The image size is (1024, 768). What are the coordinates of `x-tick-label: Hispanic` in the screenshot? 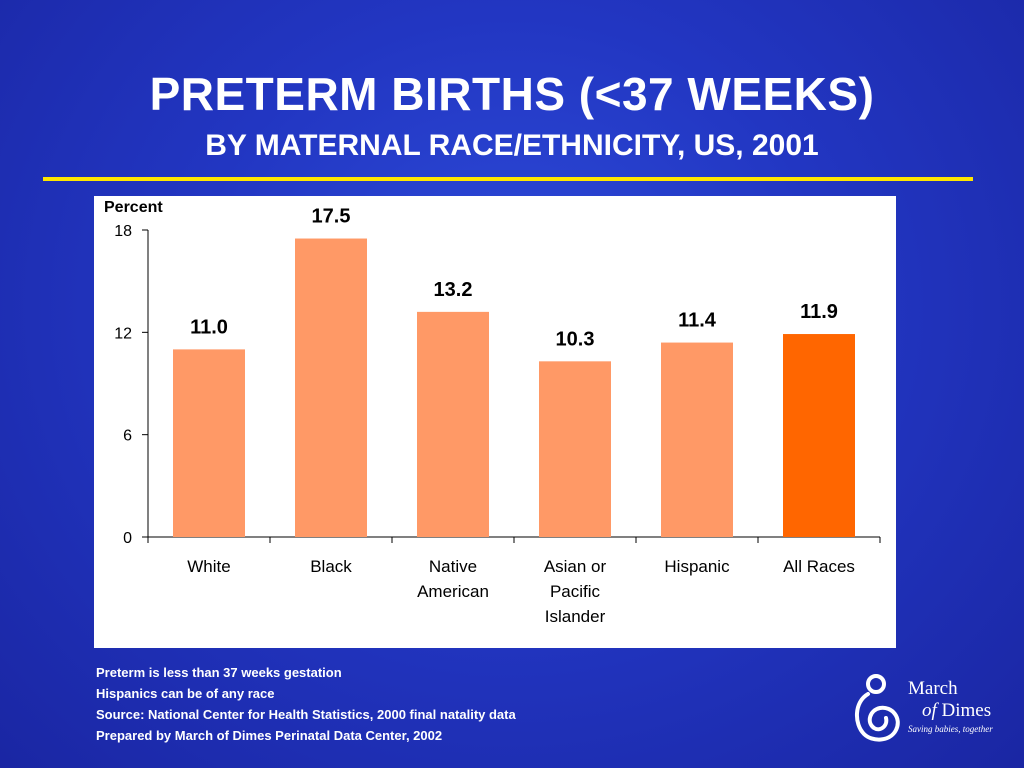 It's located at (697, 566).